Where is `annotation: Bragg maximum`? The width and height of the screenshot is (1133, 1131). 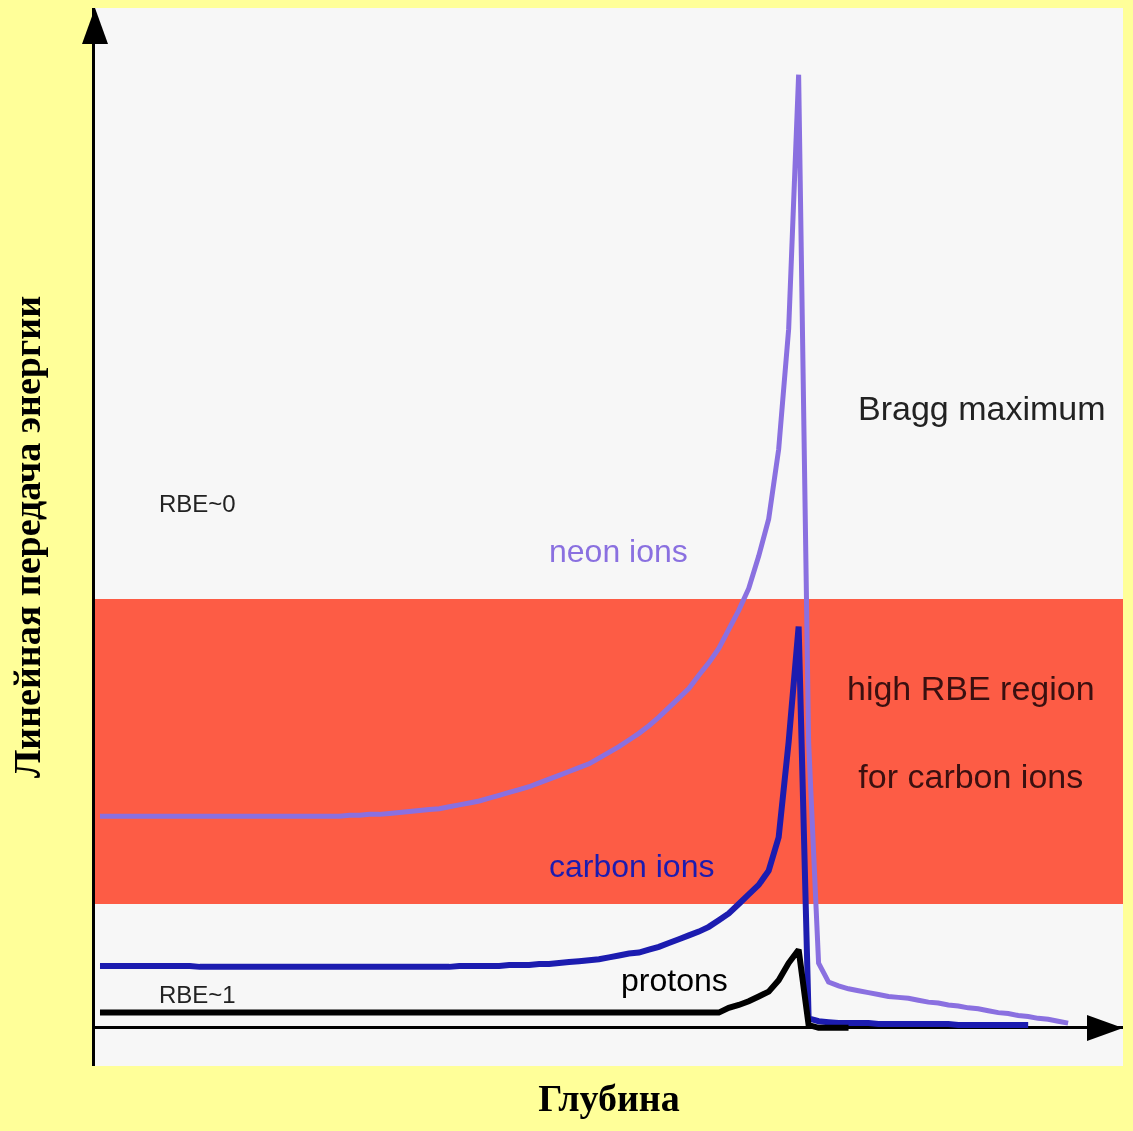
annotation: Bragg maximum is located at coordinates (982, 408).